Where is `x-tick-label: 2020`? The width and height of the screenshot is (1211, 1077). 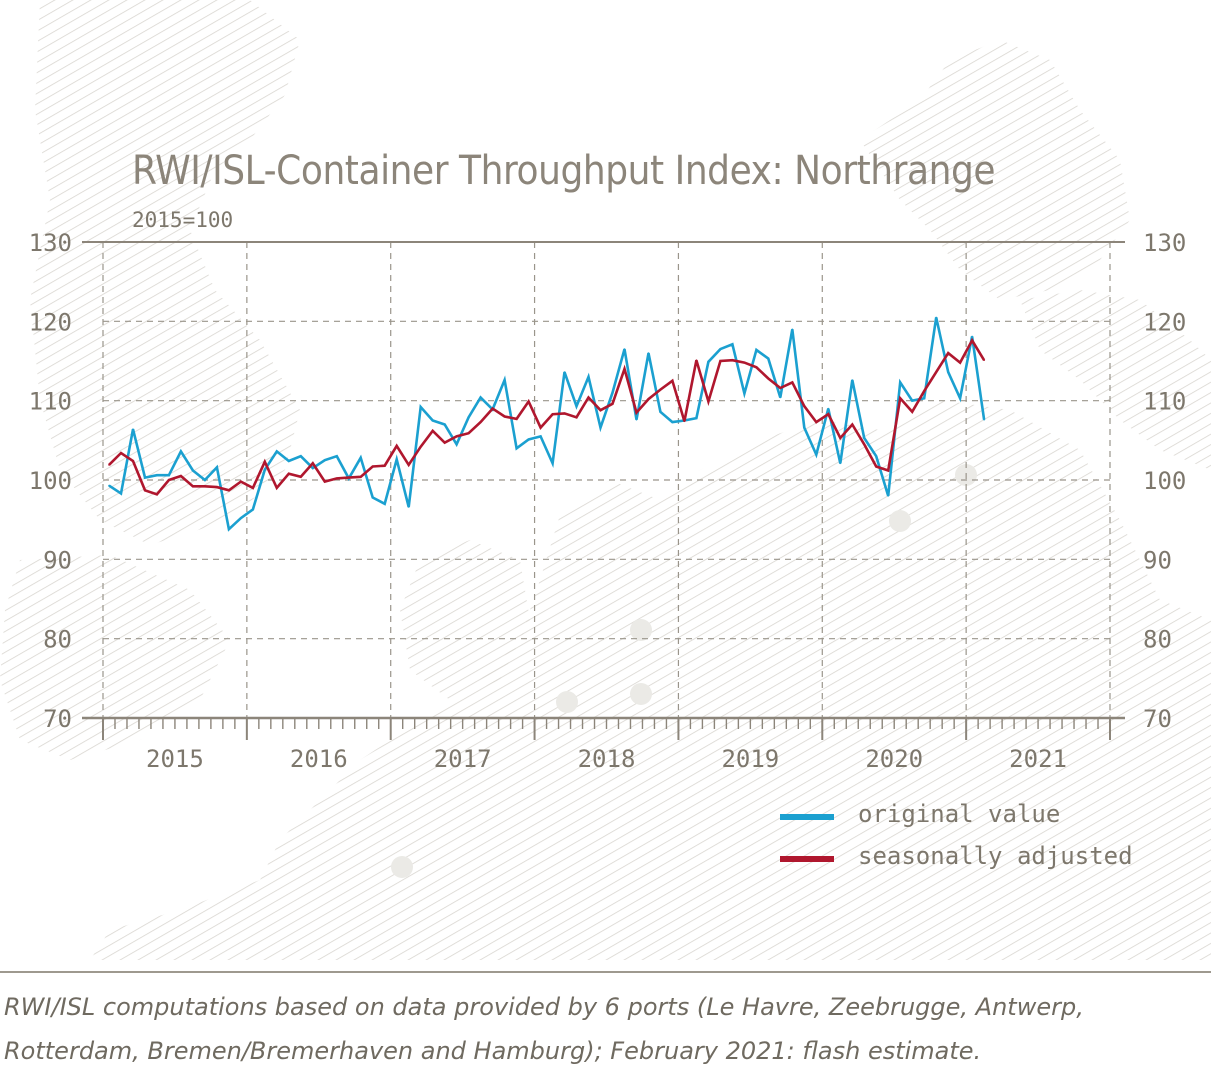
x-tick-label: 2020 is located at coordinates (894, 759).